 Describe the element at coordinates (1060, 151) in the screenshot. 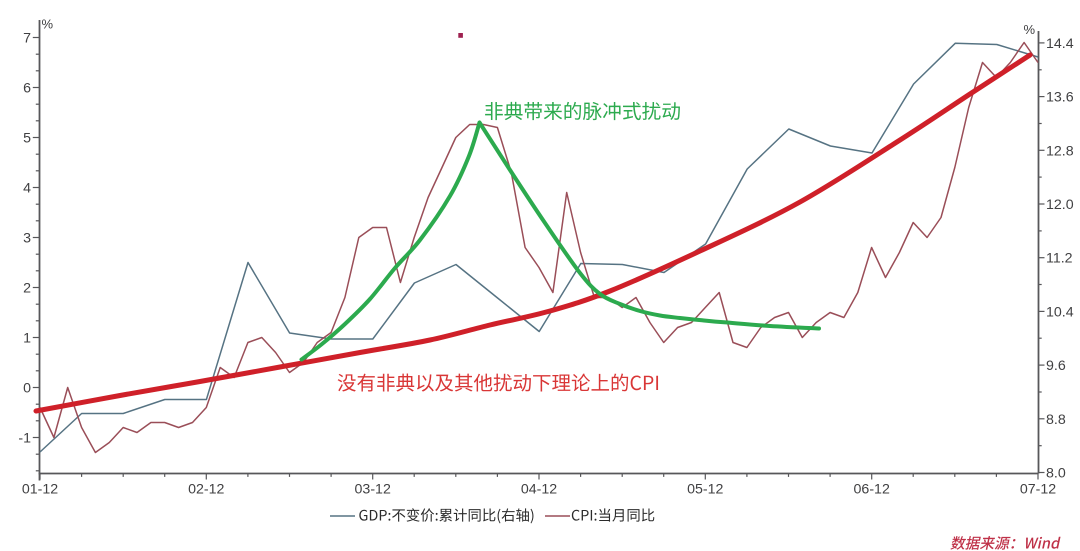

I see `svg-text: 12.8` at that location.